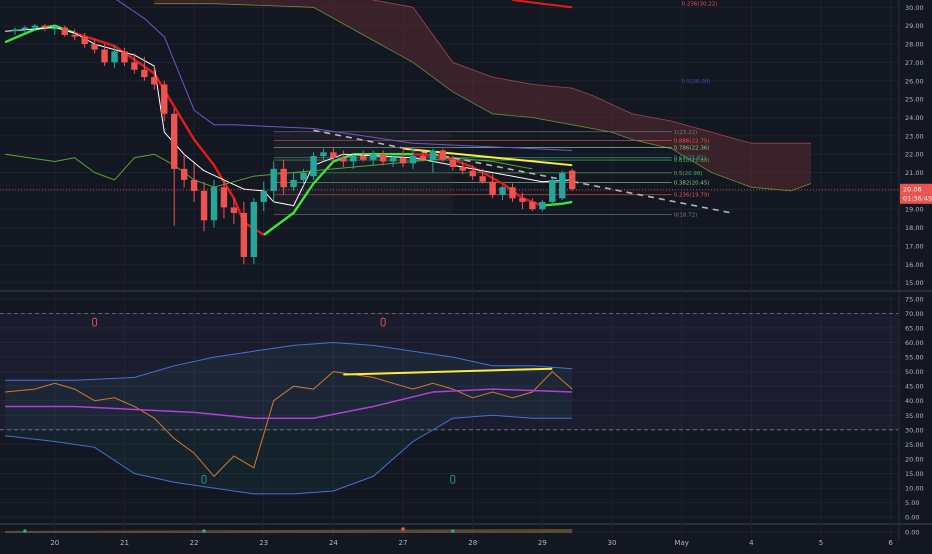 Image resolution: width=932 pixels, height=554 pixels. I want to click on x-tick-label: 29, so click(542, 543).